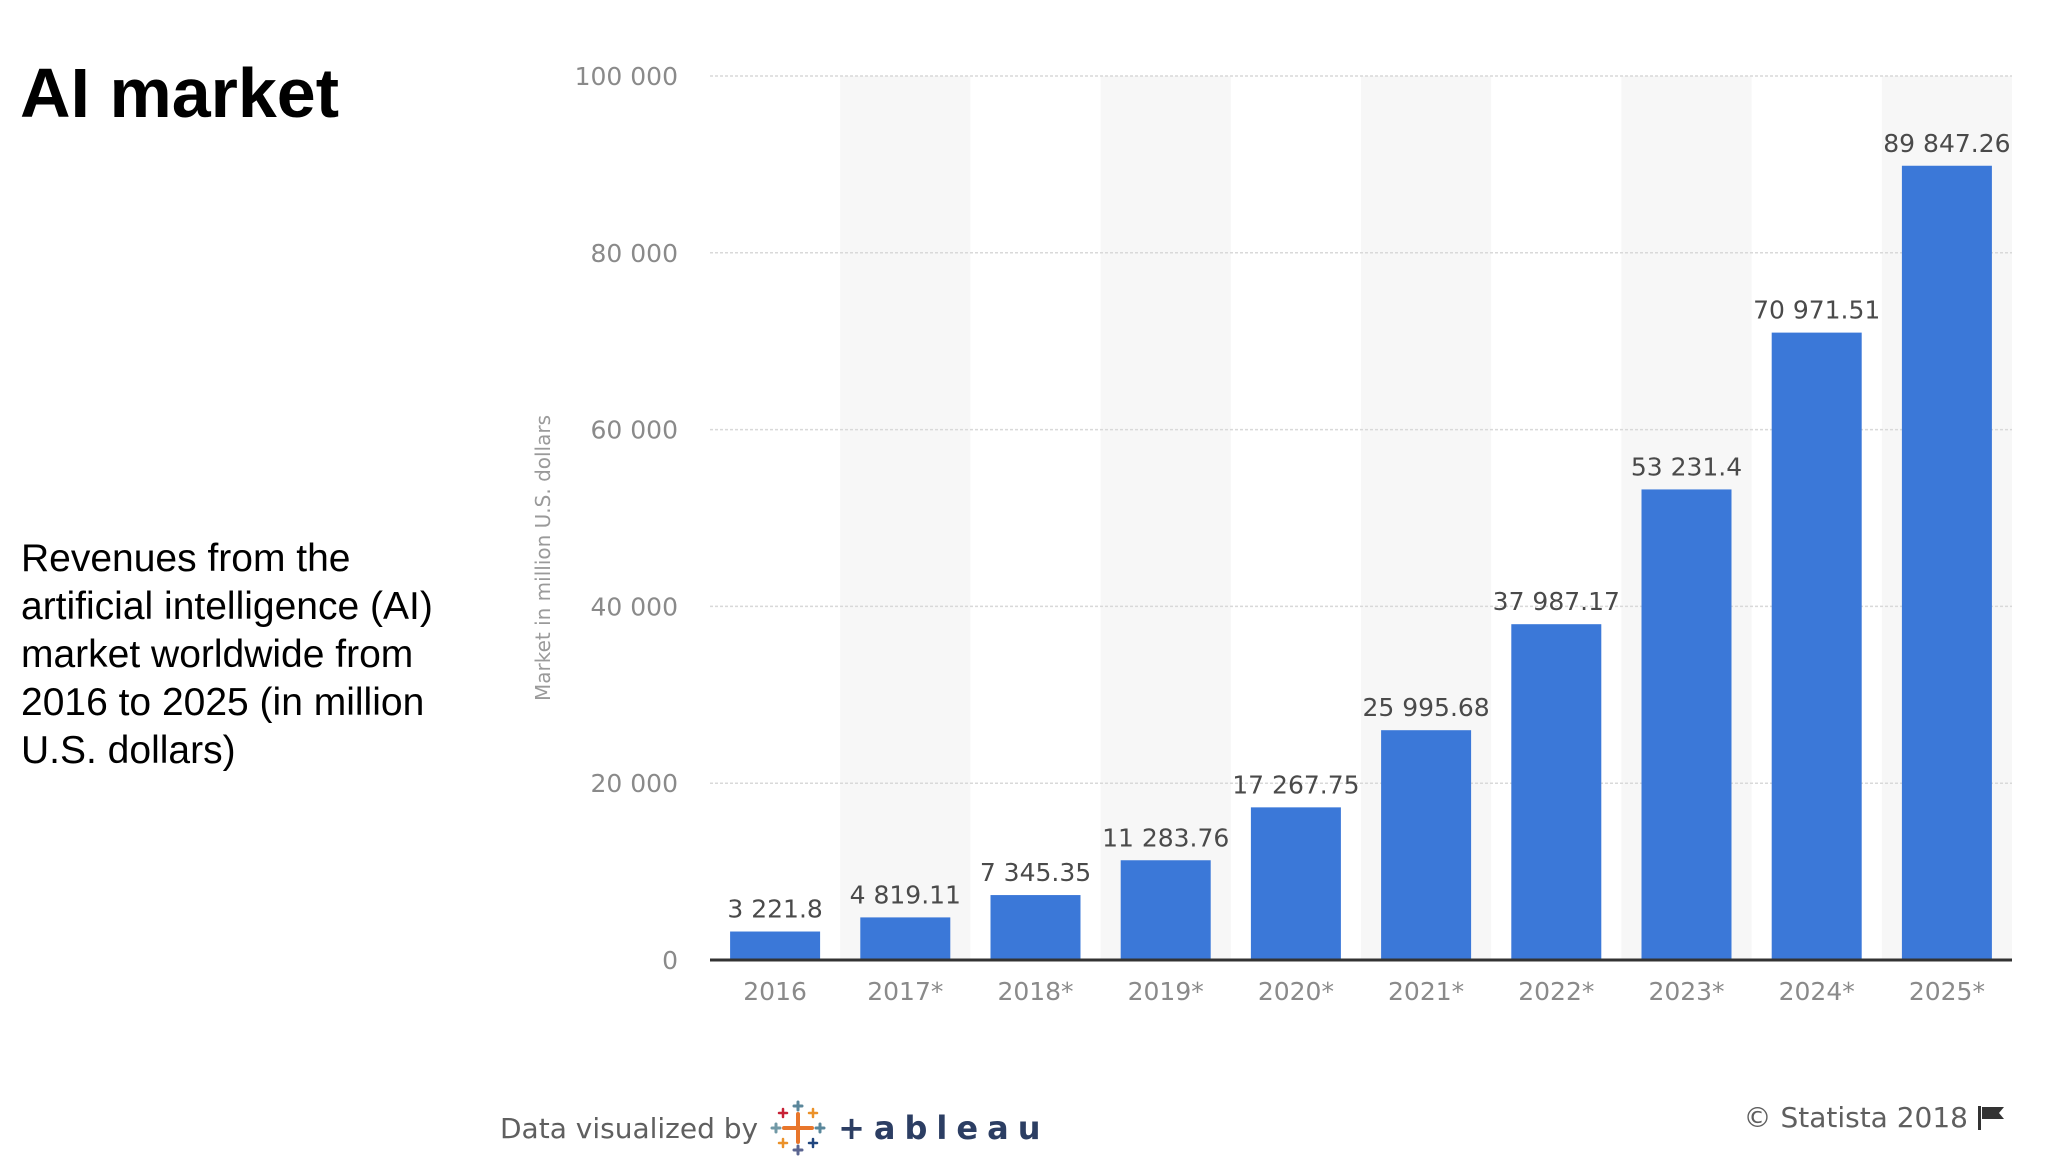  What do you see at coordinates (634, 253) in the screenshot?
I see `y-tick-label: 80 000` at bounding box center [634, 253].